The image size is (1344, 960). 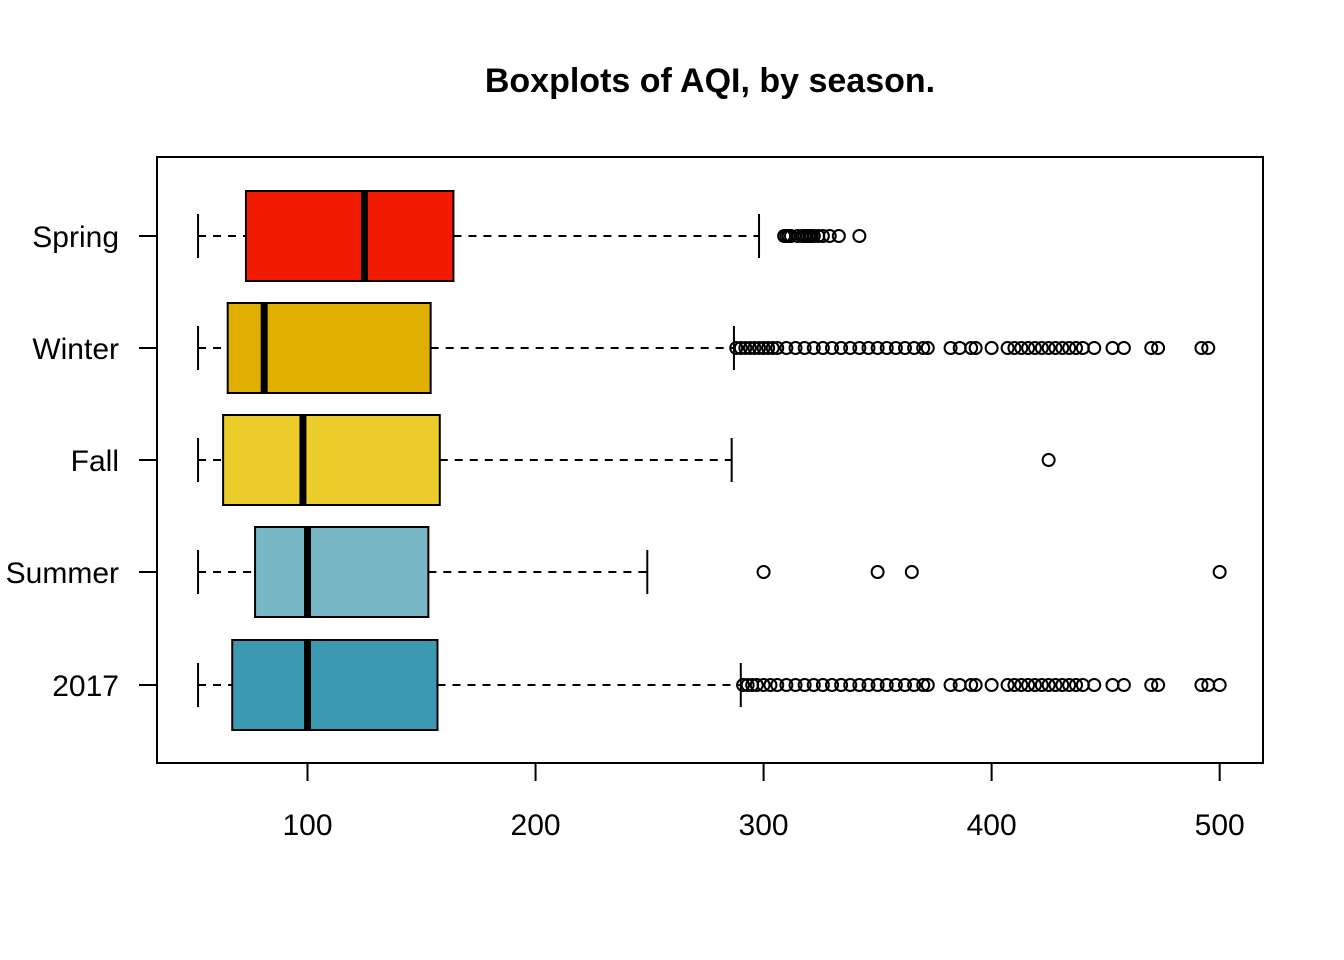 What do you see at coordinates (349, 236) in the screenshot?
I see `box-spring` at bounding box center [349, 236].